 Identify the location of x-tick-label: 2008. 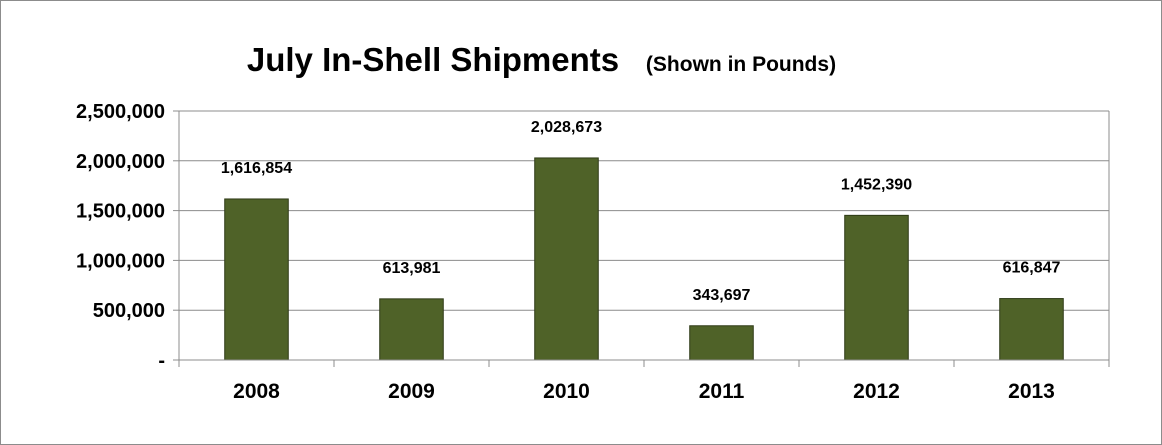
(256, 391).